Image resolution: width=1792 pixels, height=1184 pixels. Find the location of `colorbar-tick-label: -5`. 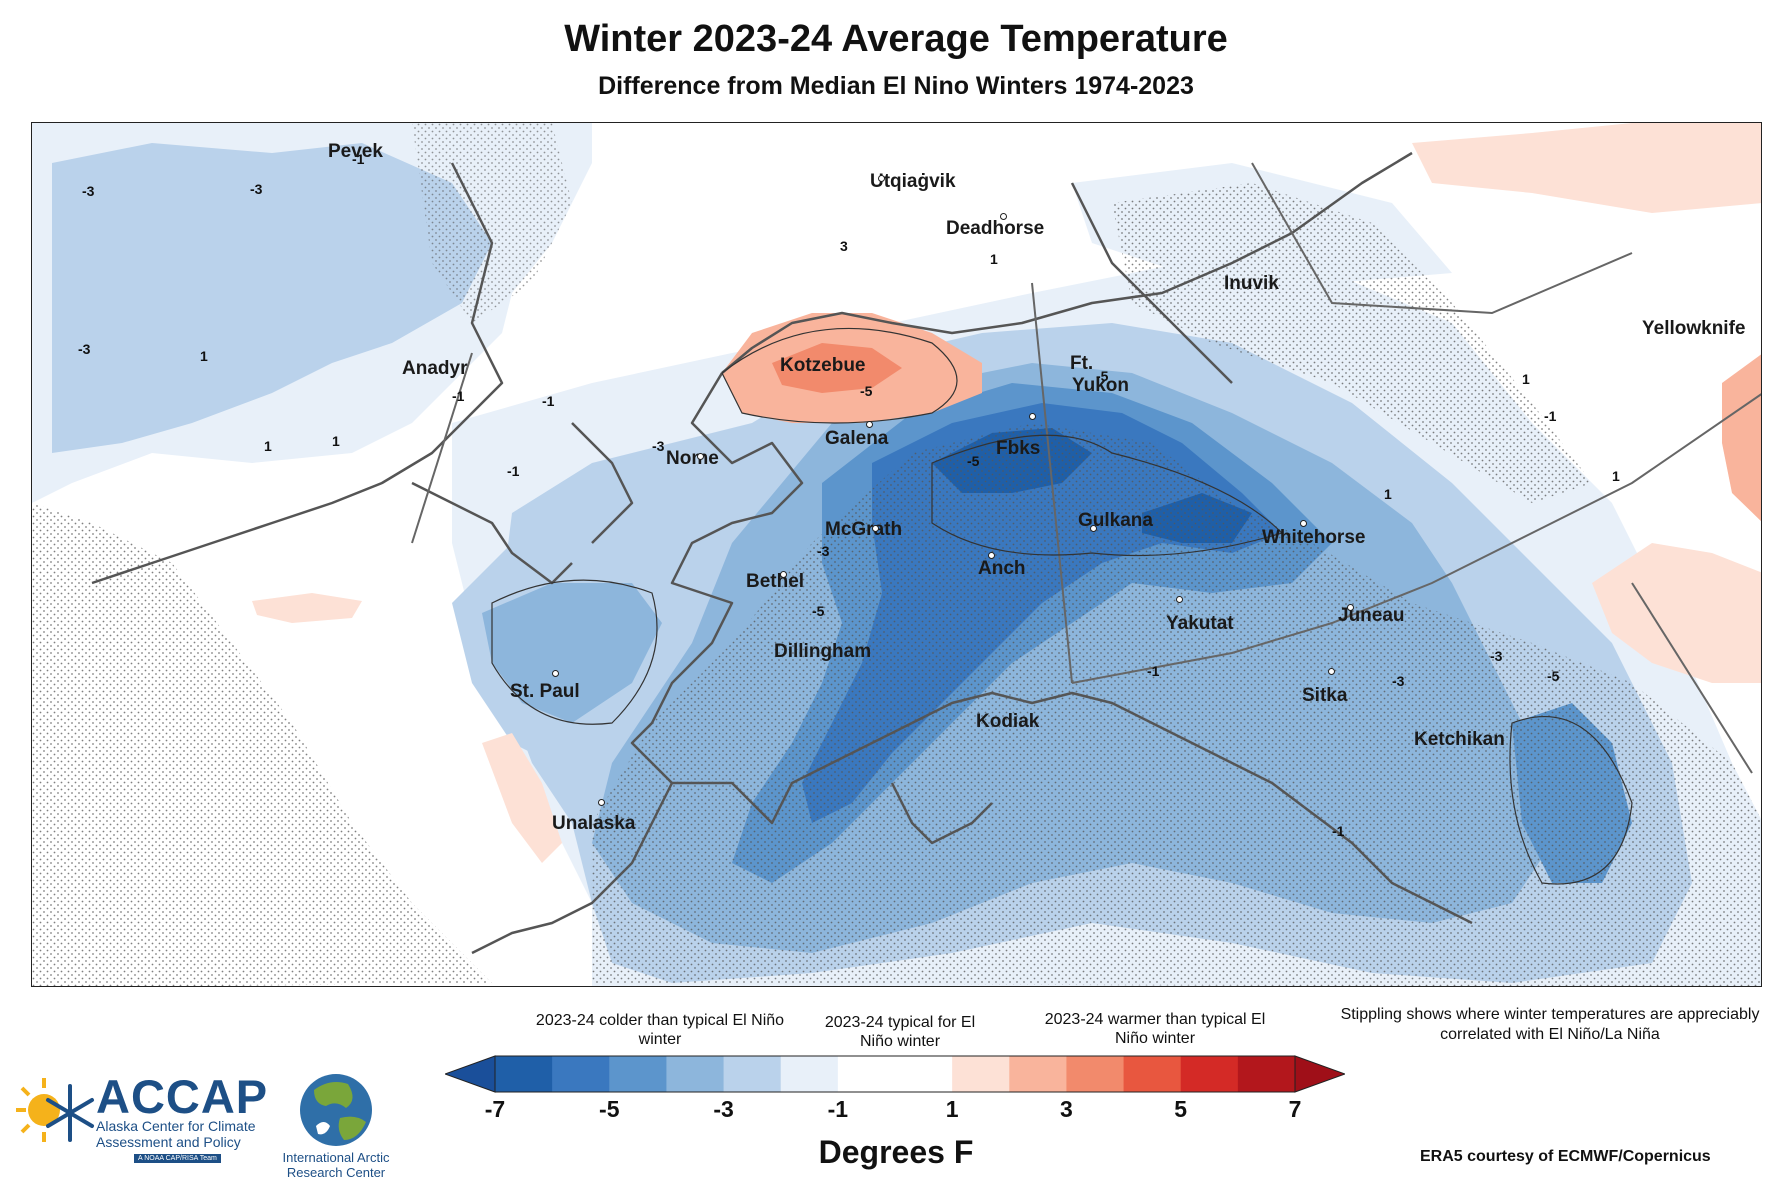

colorbar-tick-label: -5 is located at coordinates (609, 1109).